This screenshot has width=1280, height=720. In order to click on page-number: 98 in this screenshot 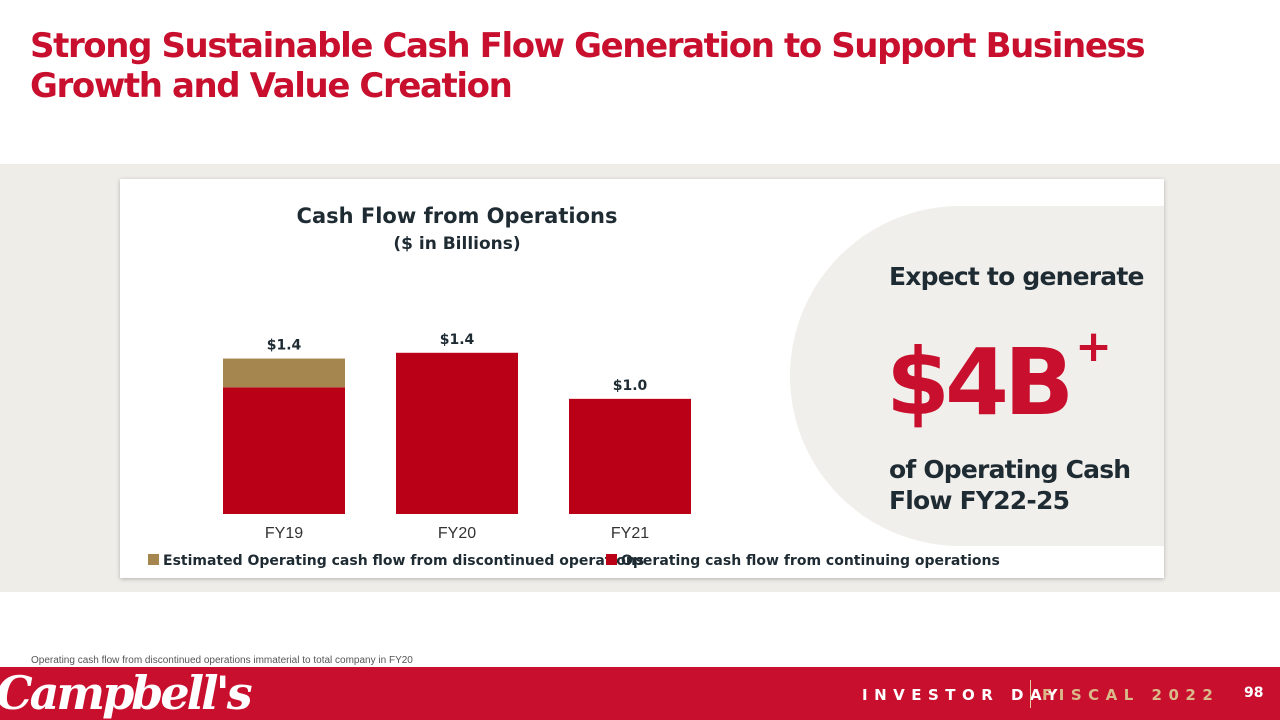, I will do `click(1254, 693)`.